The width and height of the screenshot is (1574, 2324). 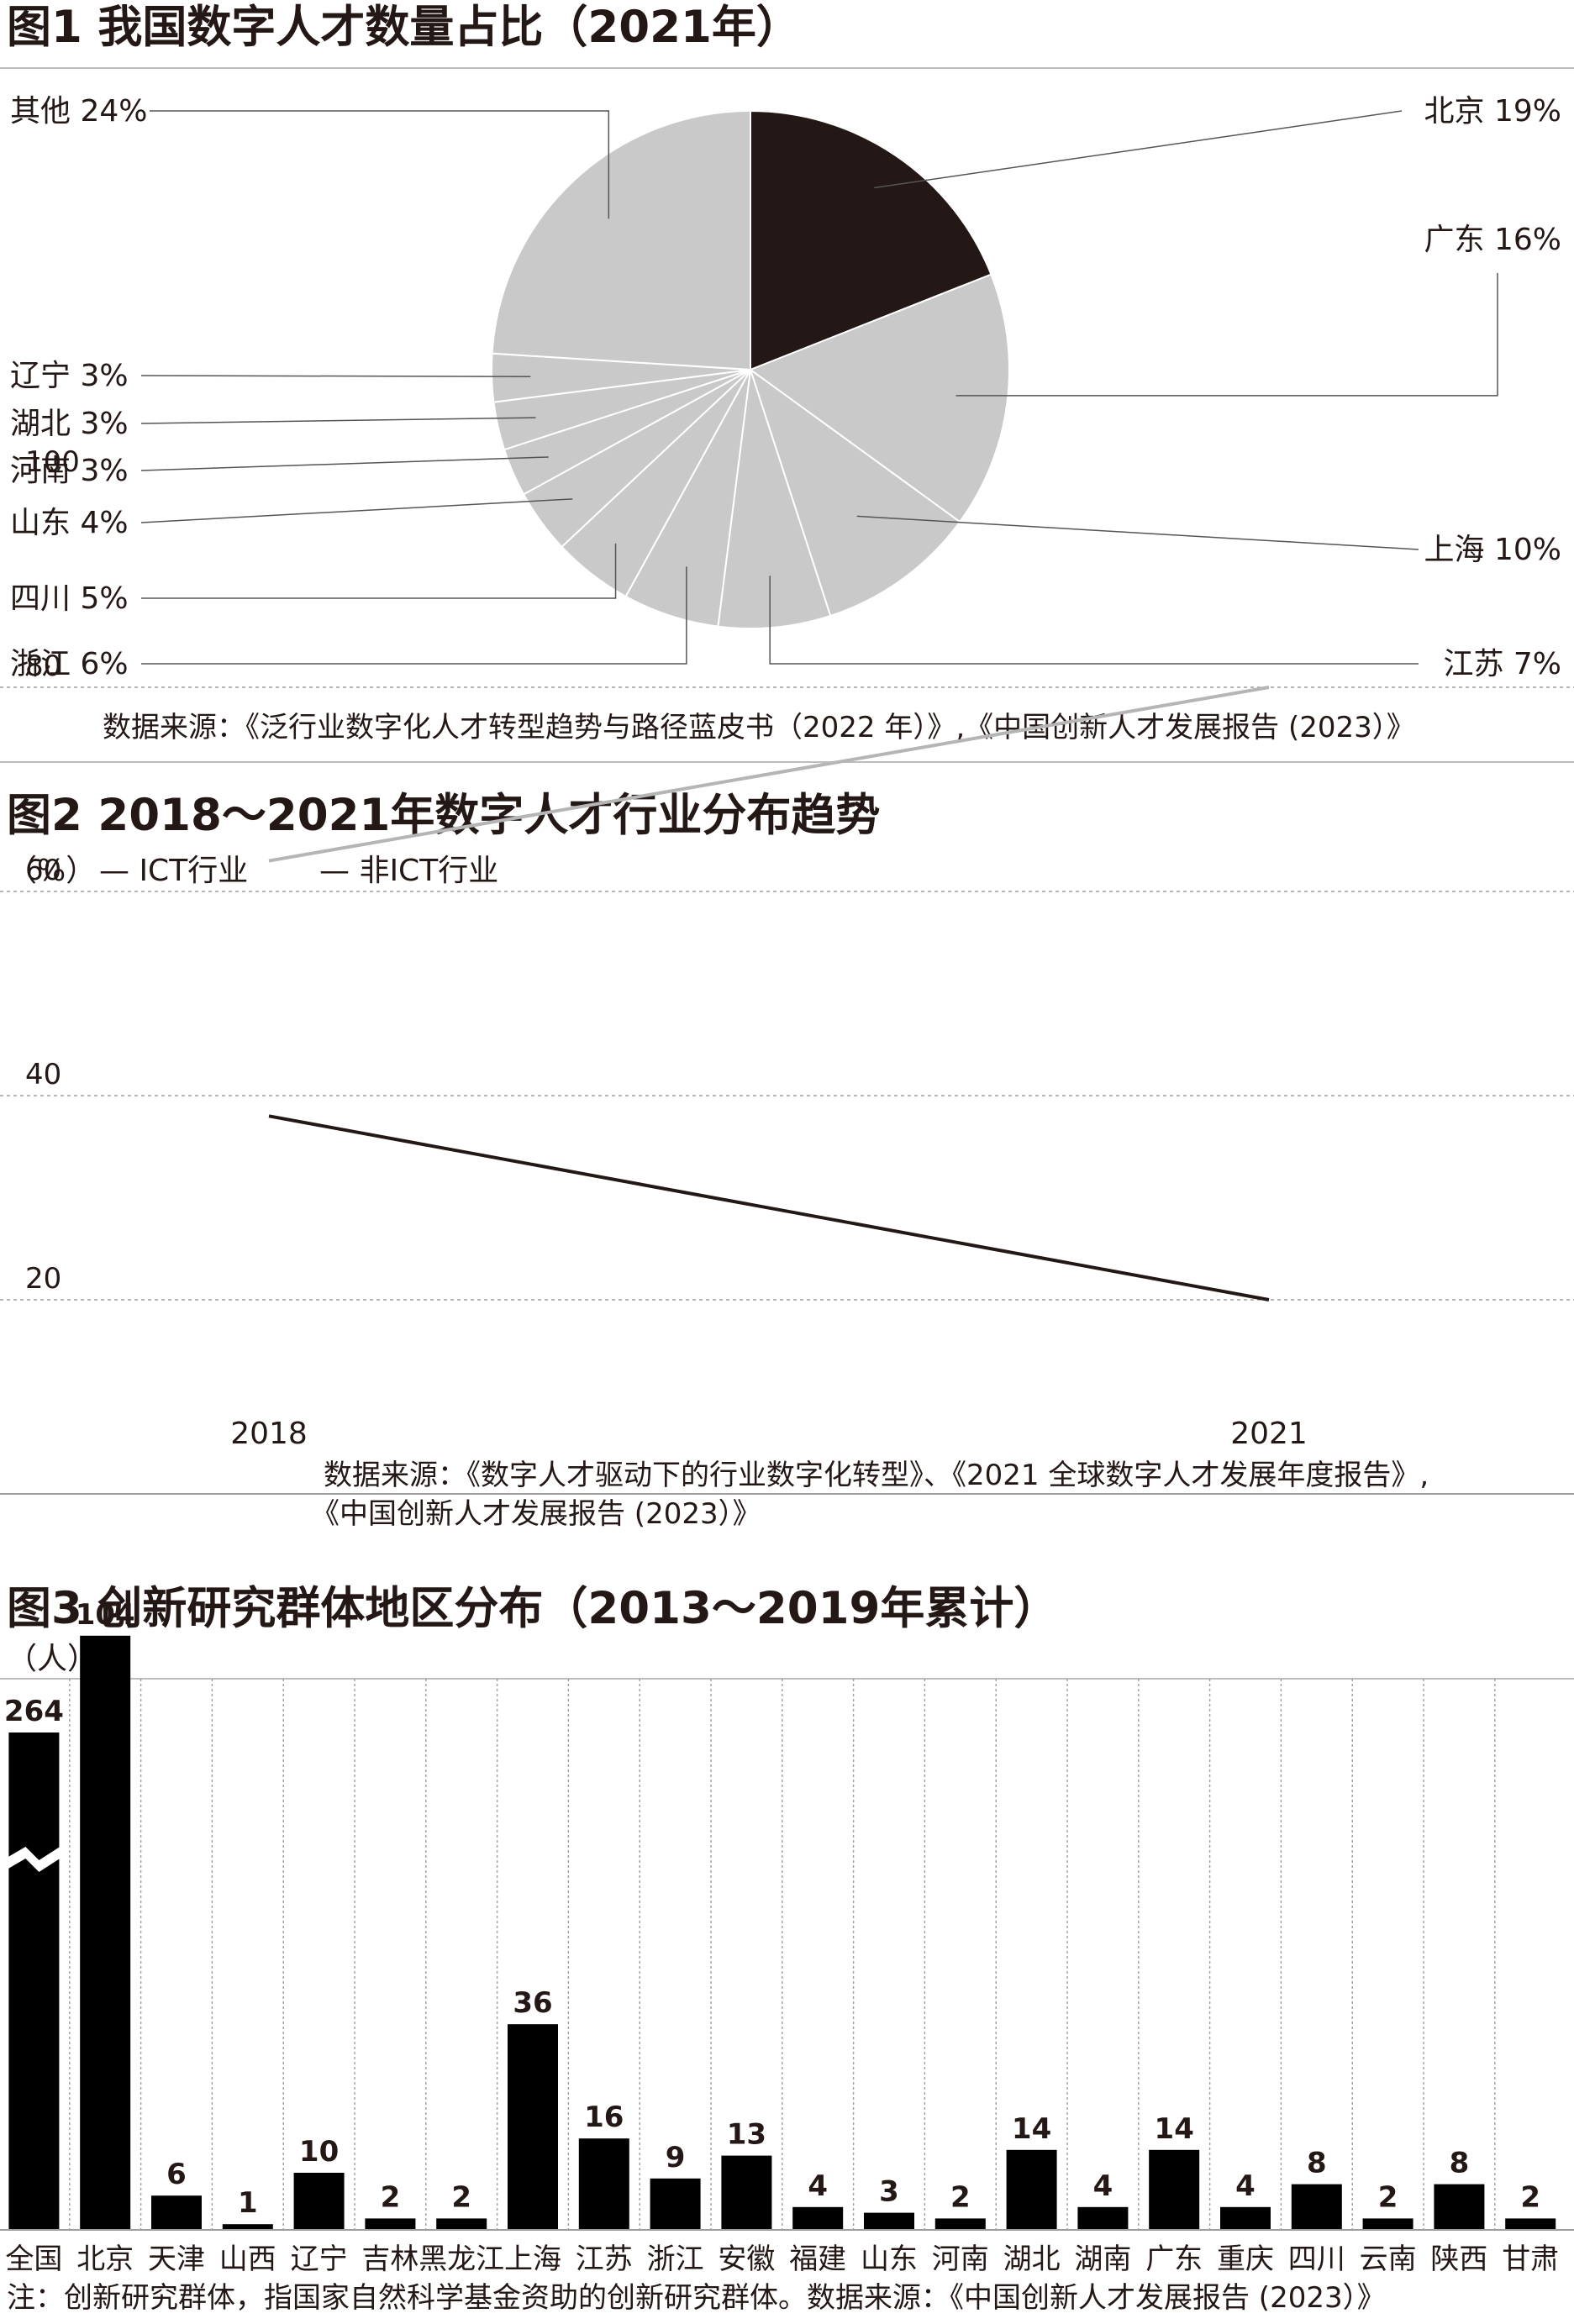 What do you see at coordinates (1458, 2259) in the screenshot?
I see `bar-category-label: 陕西` at bounding box center [1458, 2259].